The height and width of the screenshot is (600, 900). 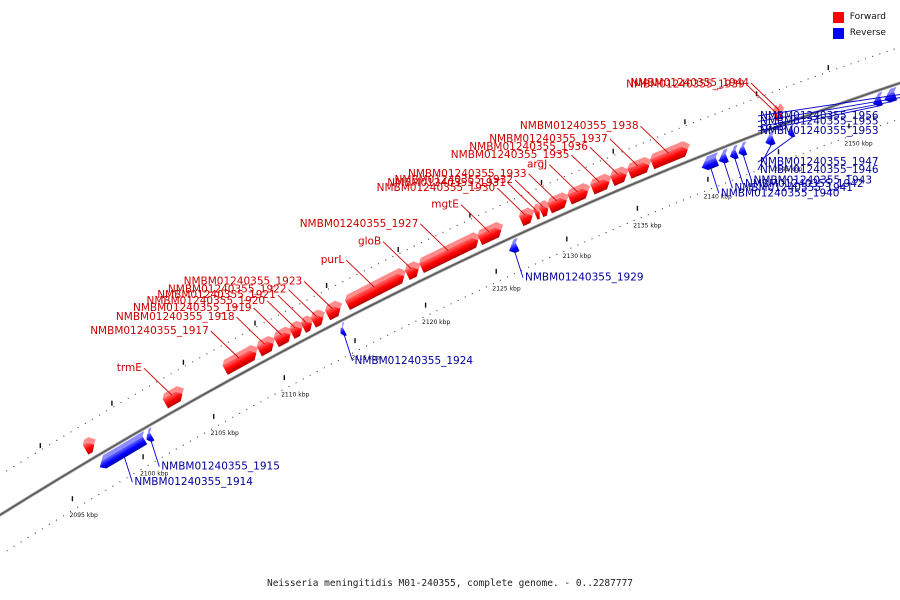 What do you see at coordinates (813, 181) in the screenshot?
I see `gene-label: NMBM01240355_1943` at bounding box center [813, 181].